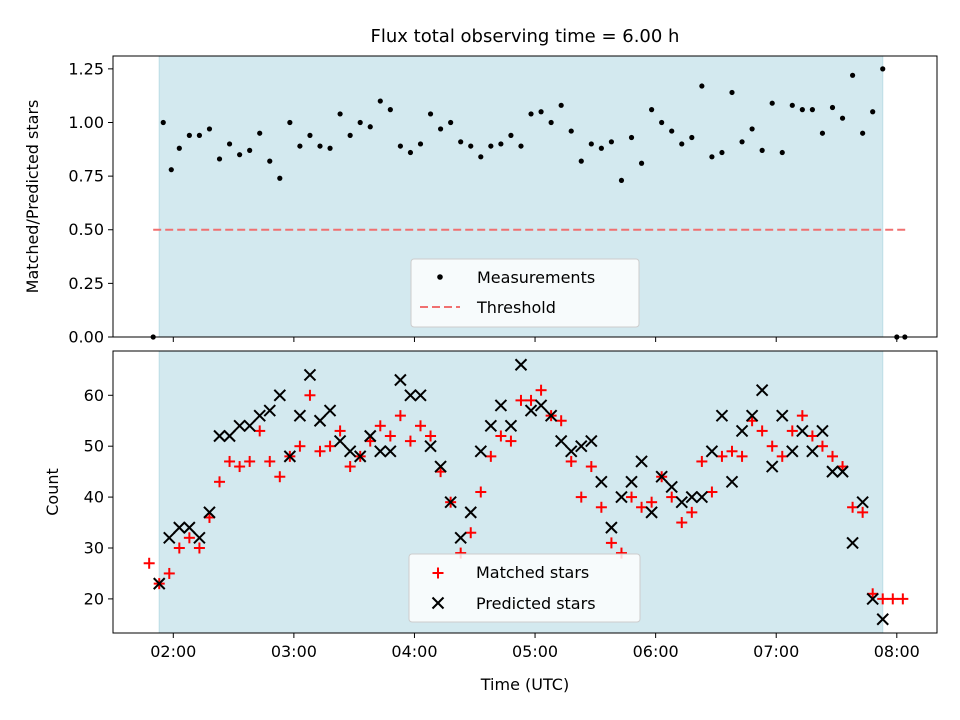 This screenshot has width=960, height=720. I want to click on legend-label-threshold: Threshold, so click(516, 307).